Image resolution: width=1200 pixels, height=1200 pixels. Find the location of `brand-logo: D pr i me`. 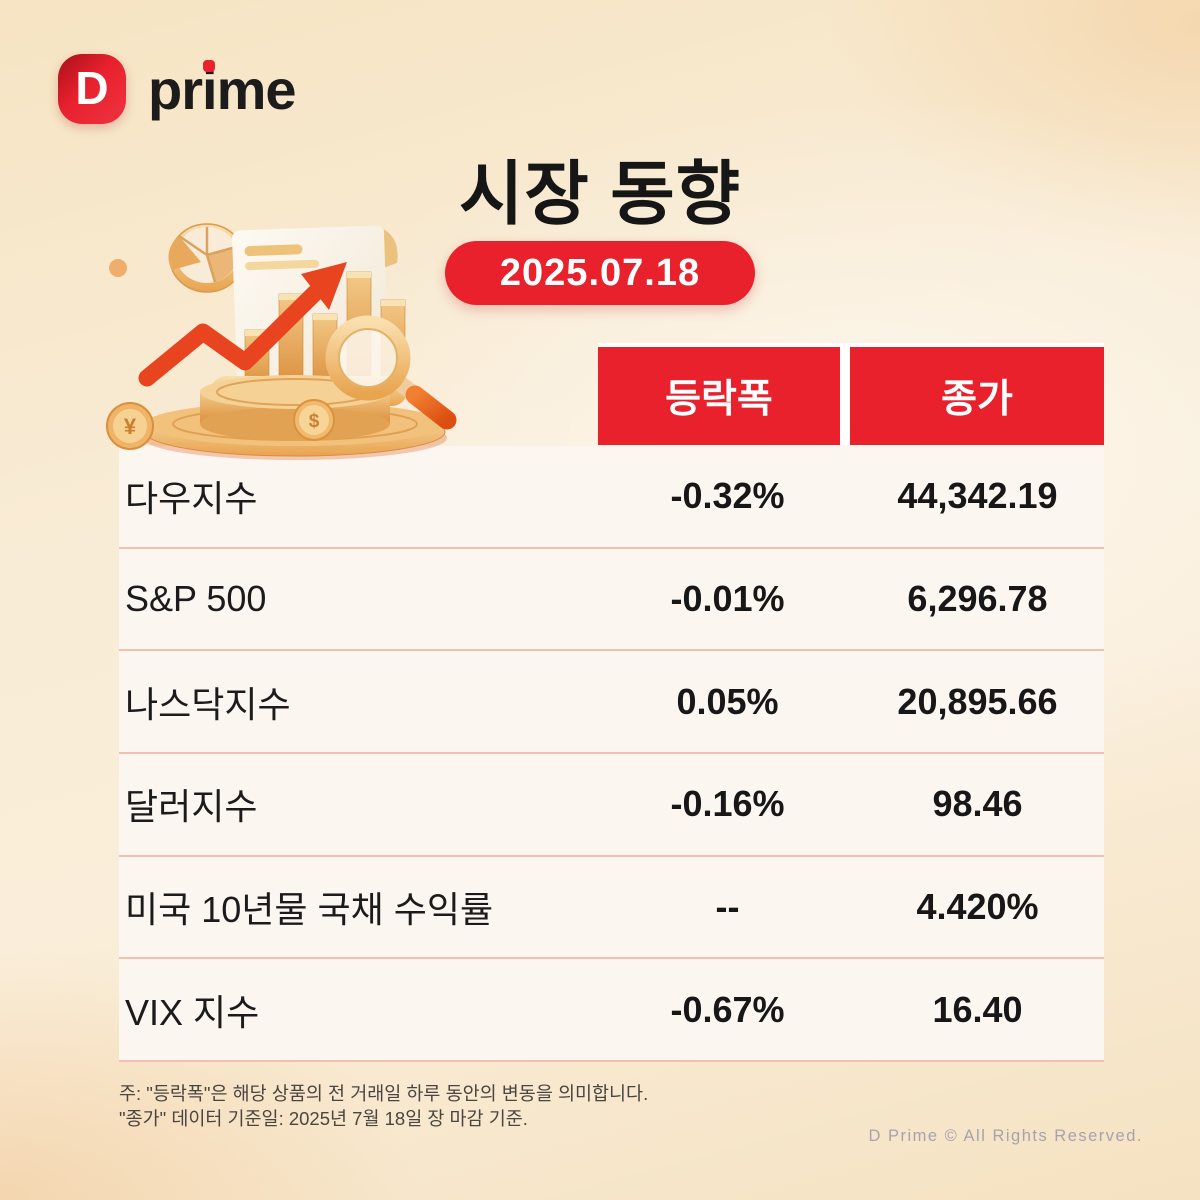

brand-logo: D pr i me is located at coordinates (177, 89).